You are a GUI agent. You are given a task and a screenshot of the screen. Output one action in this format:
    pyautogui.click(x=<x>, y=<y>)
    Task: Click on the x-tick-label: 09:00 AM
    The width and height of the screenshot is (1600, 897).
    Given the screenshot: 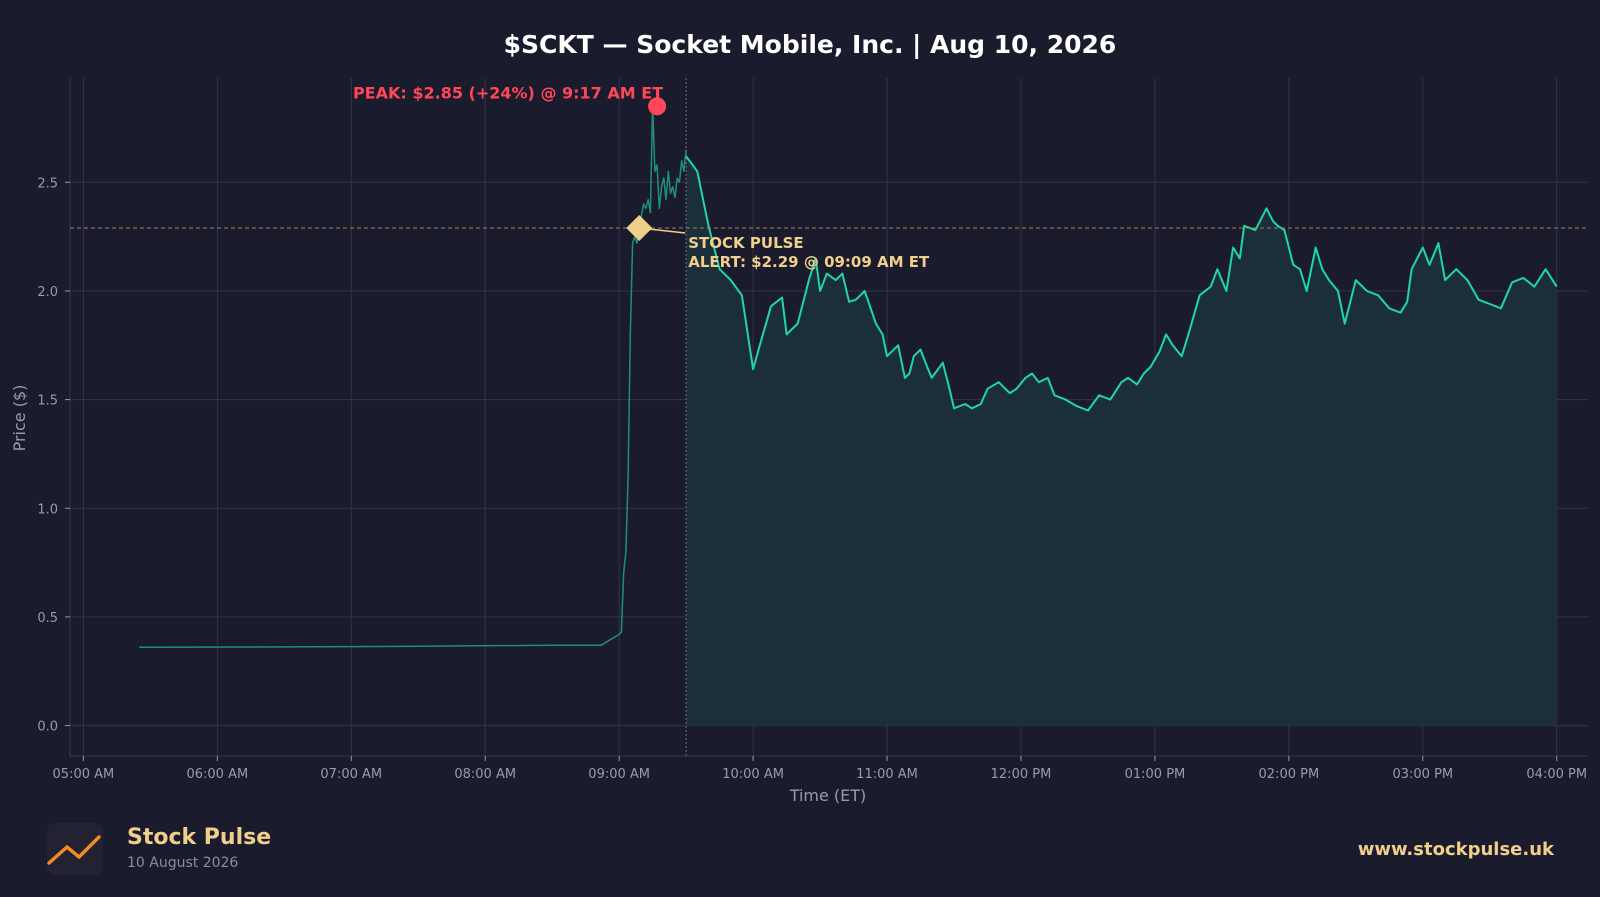 What is the action you would take?
    pyautogui.click(x=619, y=774)
    